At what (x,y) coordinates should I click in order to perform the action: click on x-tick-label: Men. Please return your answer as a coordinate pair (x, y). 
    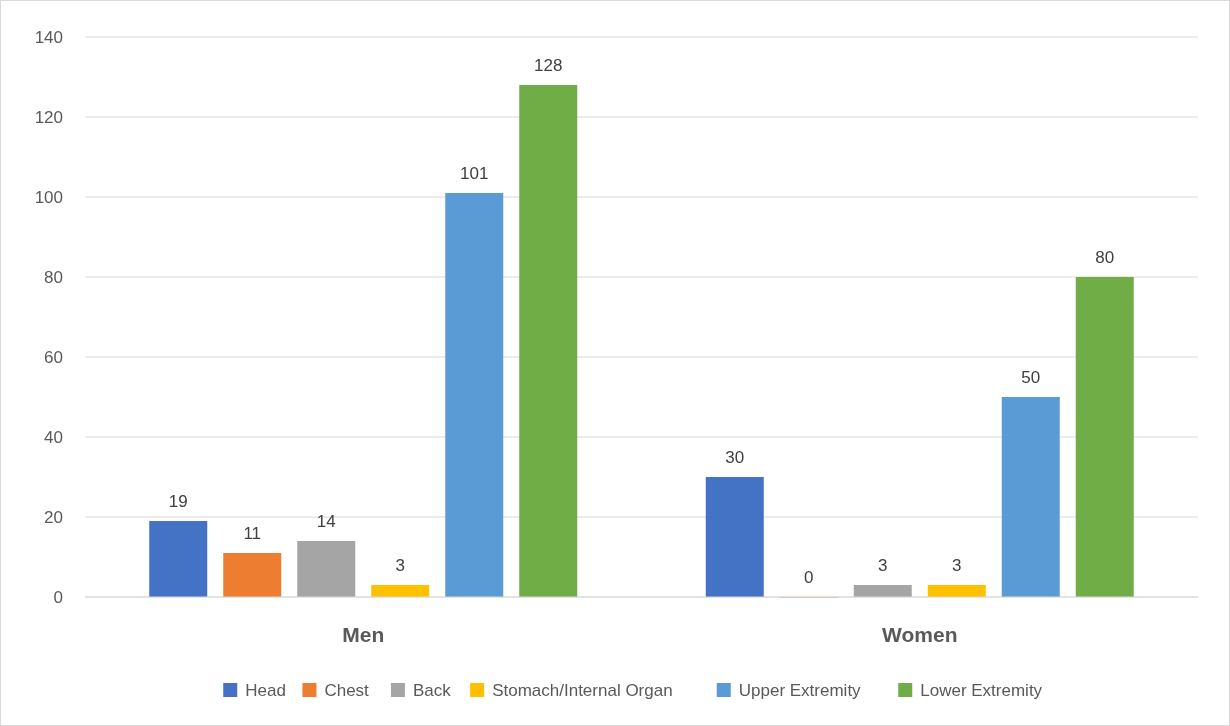
    Looking at the image, I should click on (363, 634).